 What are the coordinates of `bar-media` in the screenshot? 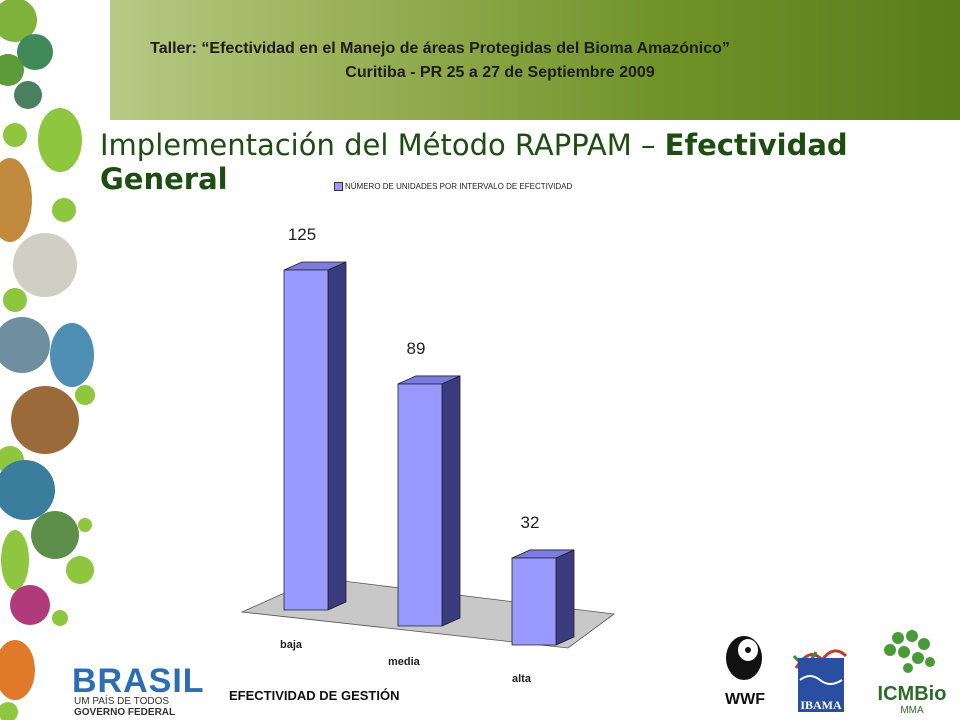 It's located at (429, 501).